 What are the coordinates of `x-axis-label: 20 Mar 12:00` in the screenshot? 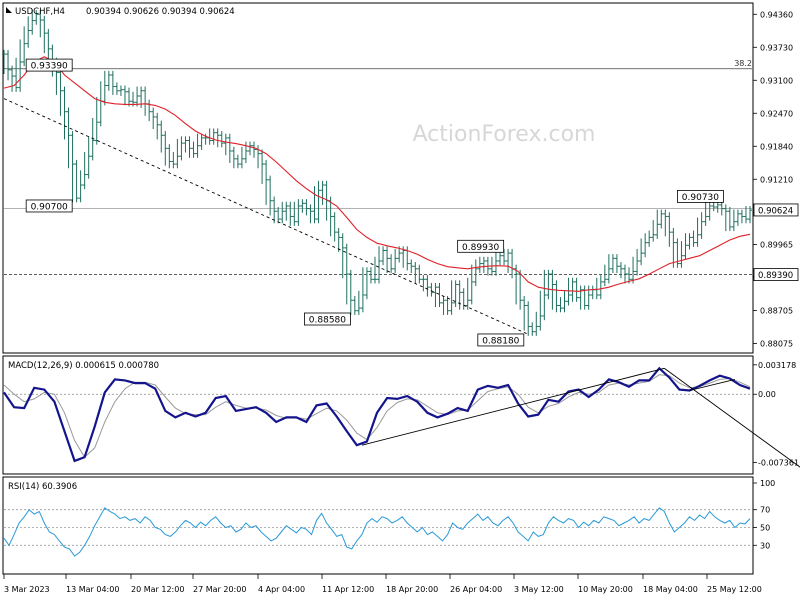 It's located at (157, 589).